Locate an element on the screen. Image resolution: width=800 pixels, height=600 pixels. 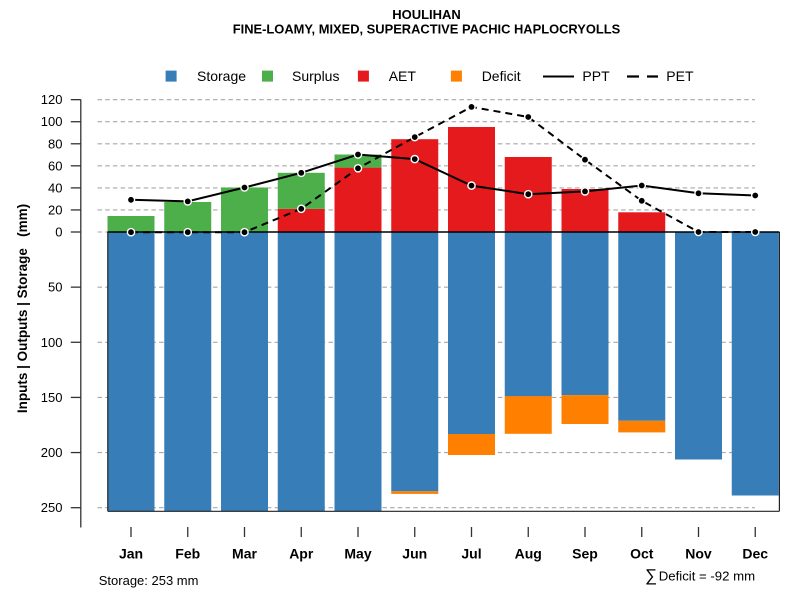
svg-text: HOULIHAN is located at coordinates (426, 14).